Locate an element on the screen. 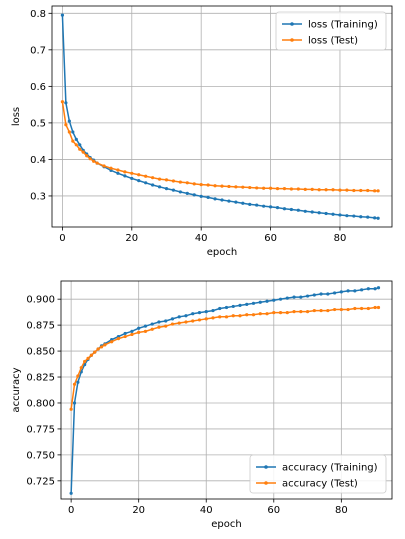 This screenshot has width=405, height=539. accuracy-y-tick-label: 0.750 is located at coordinates (40, 455).